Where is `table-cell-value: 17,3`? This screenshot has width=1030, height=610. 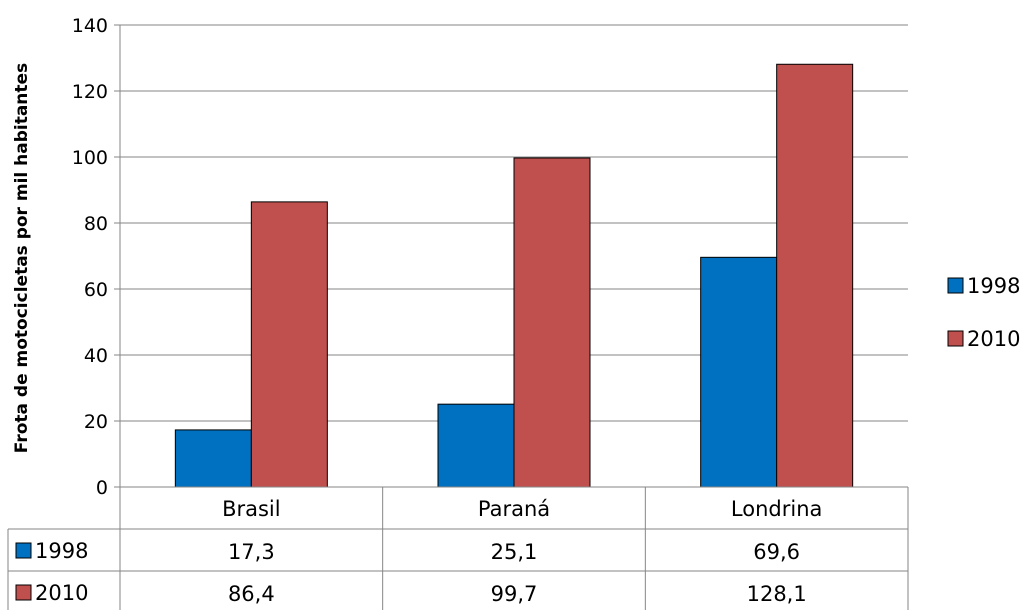 table-cell-value: 17,3 is located at coordinates (251, 552).